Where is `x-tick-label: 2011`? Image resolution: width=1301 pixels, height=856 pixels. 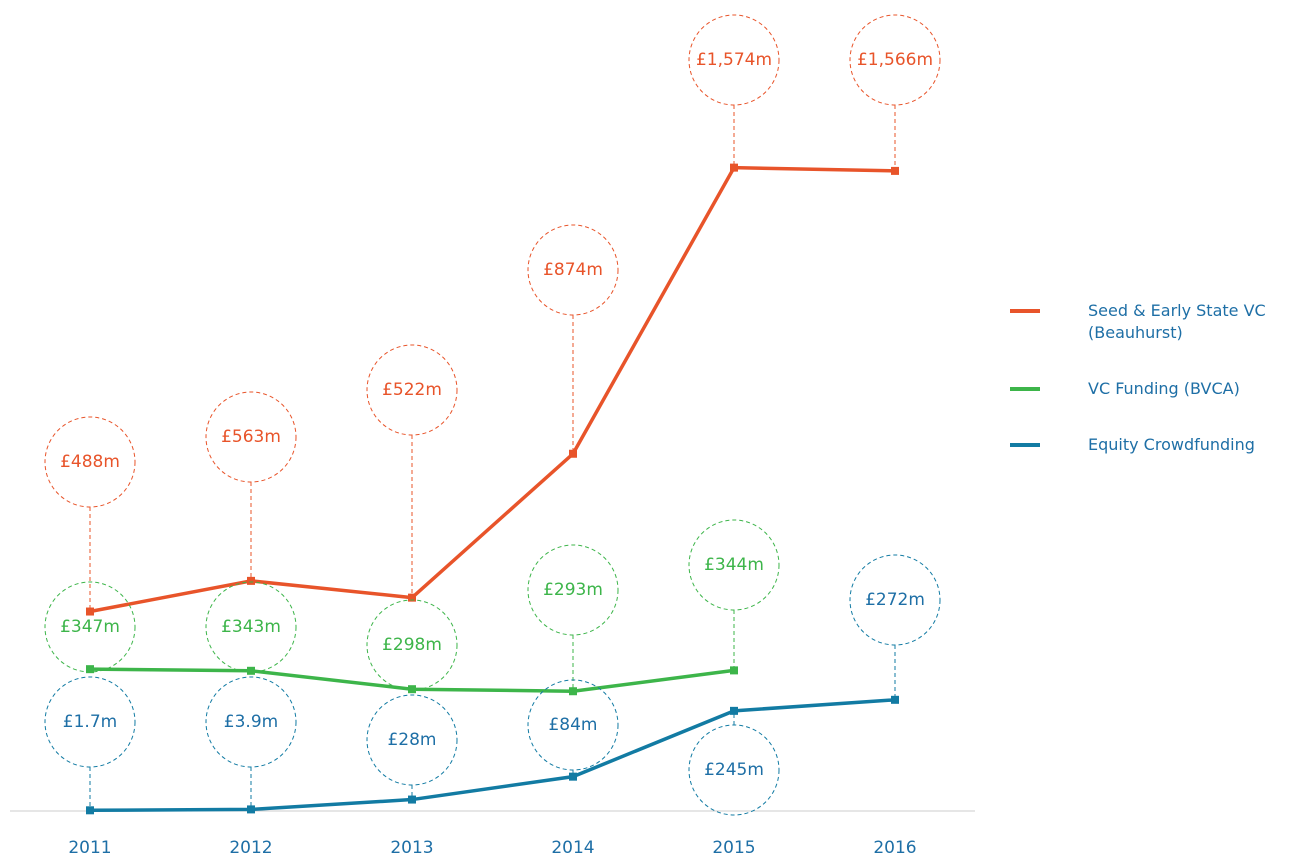
x-tick-label: 2011 is located at coordinates (89, 847).